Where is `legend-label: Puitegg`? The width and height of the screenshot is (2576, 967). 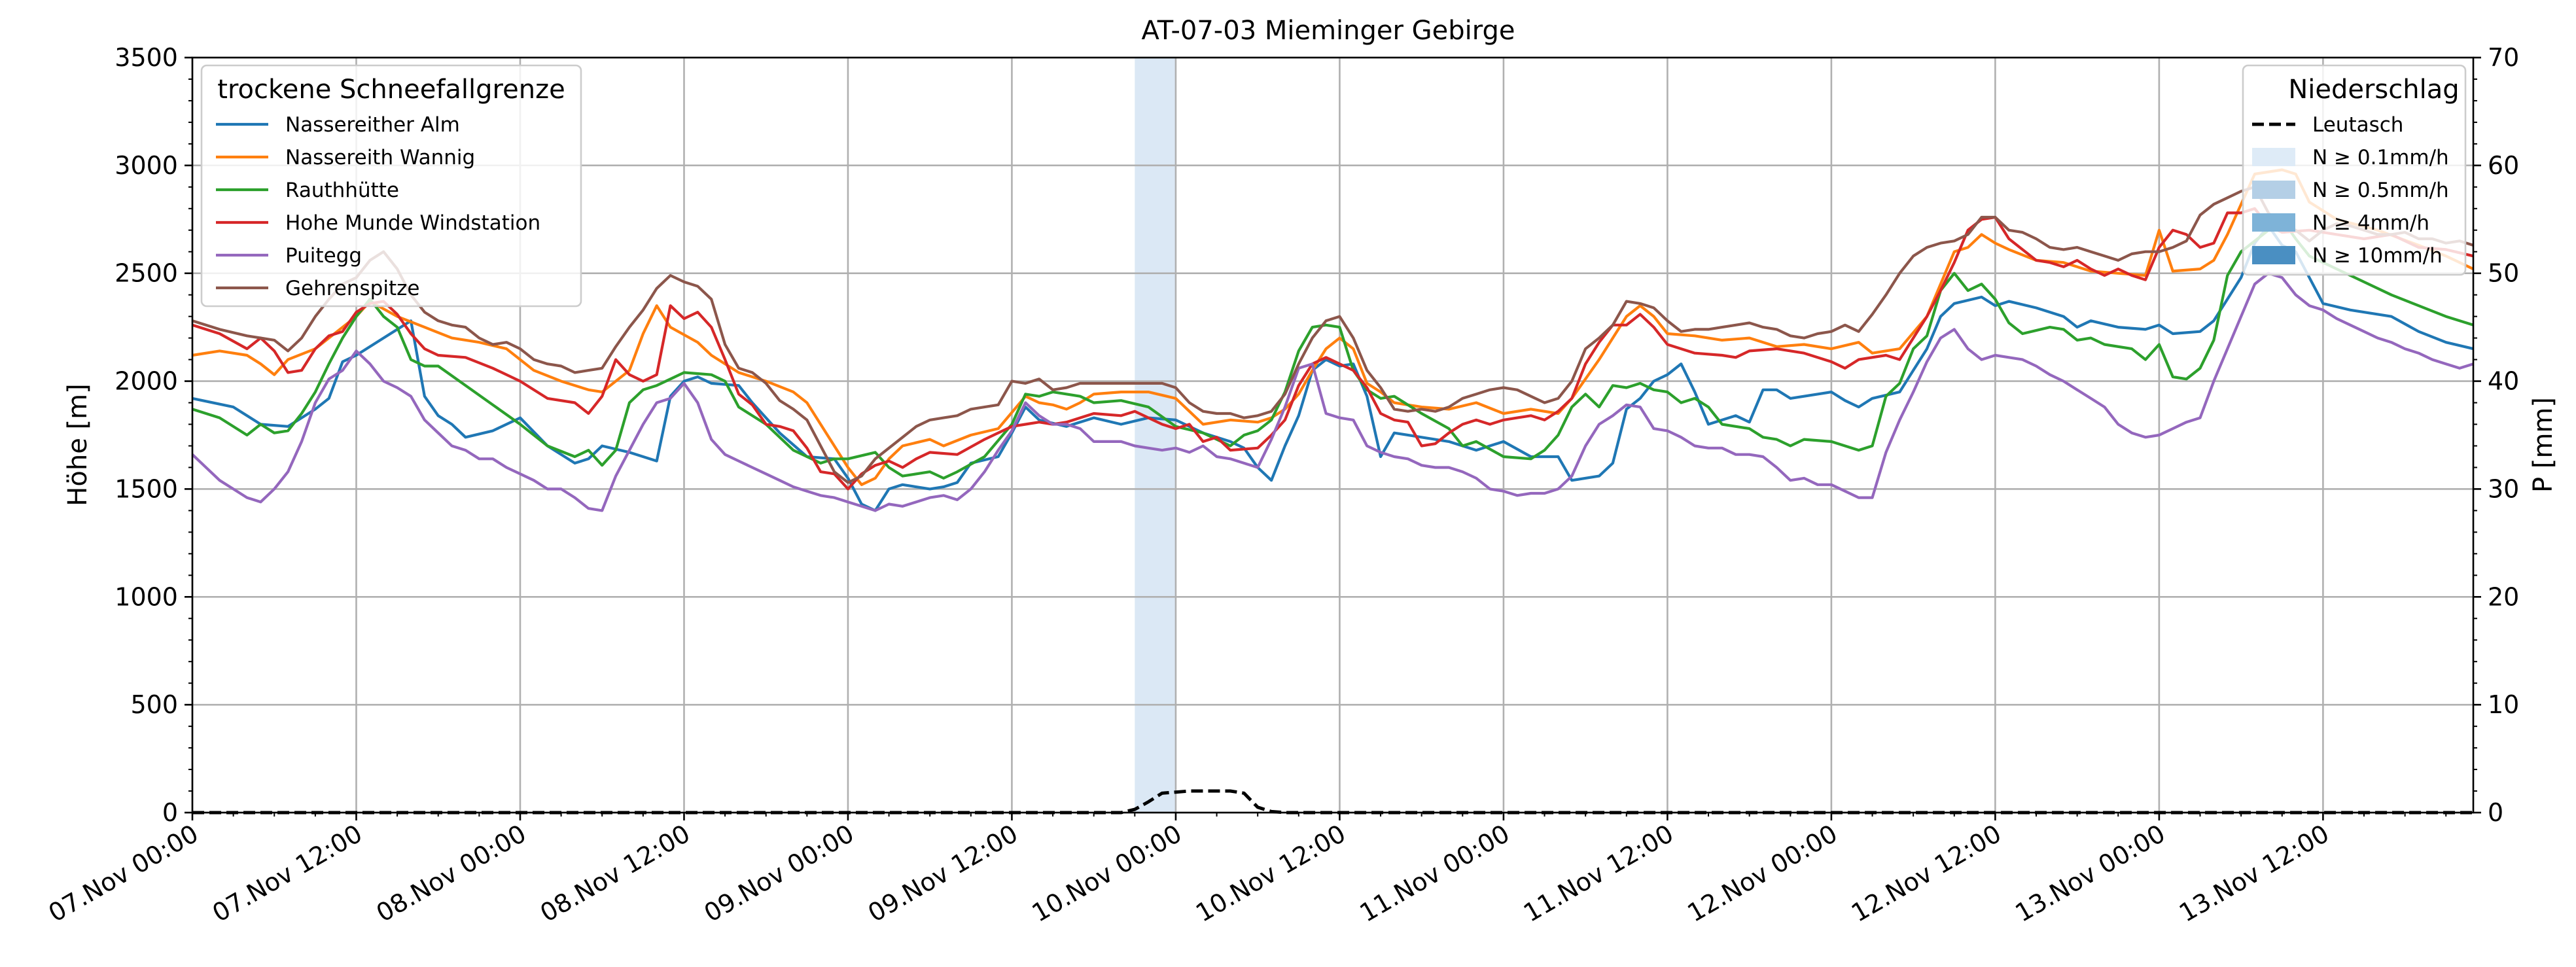
legend-label: Puitegg is located at coordinates (323, 256).